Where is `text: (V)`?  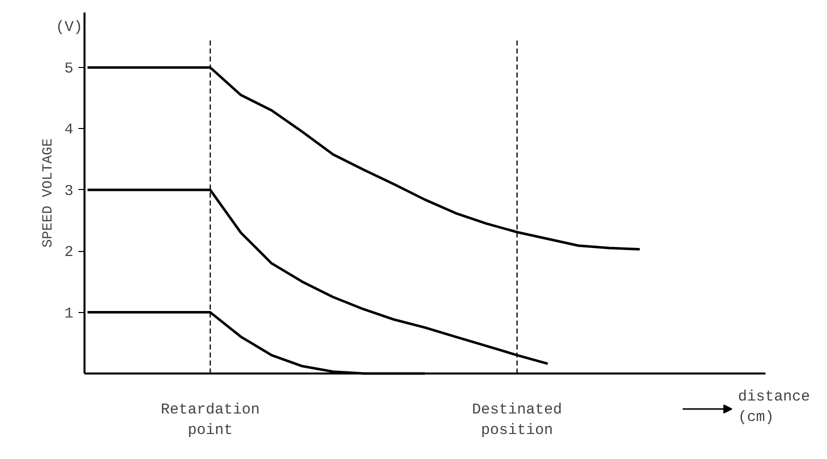
text: (V) is located at coordinates (69, 27).